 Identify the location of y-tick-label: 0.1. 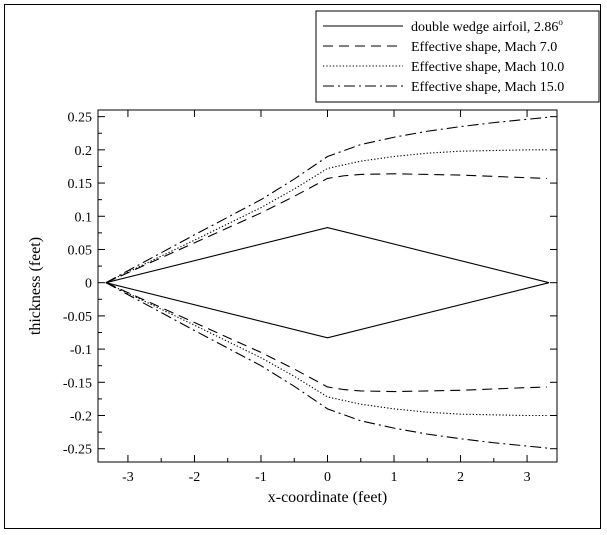
(84, 217).